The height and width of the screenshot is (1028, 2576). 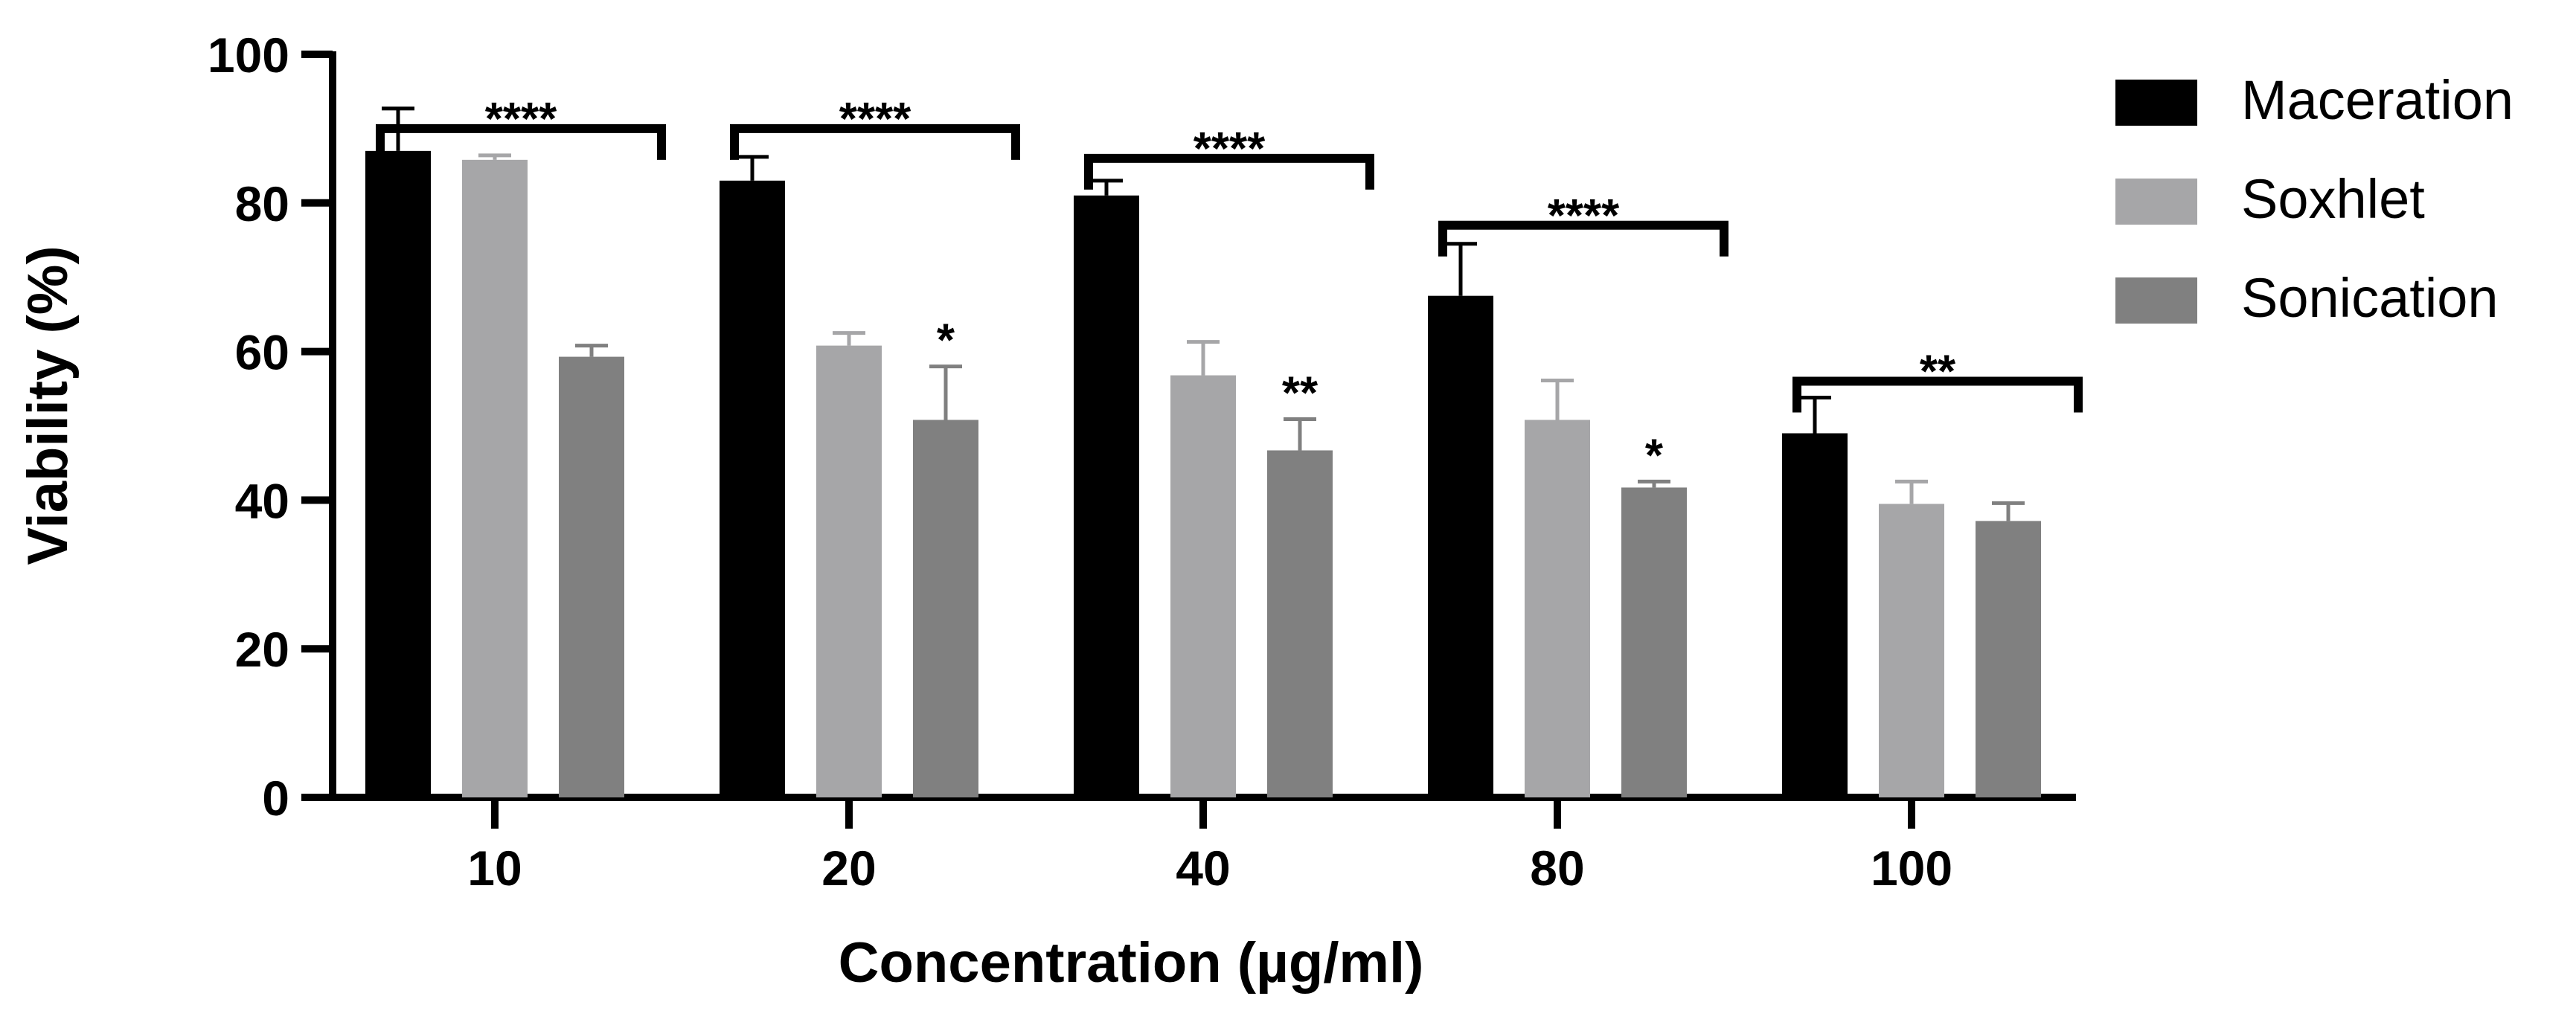 I want to click on significance-star: **, so click(x=1301, y=394).